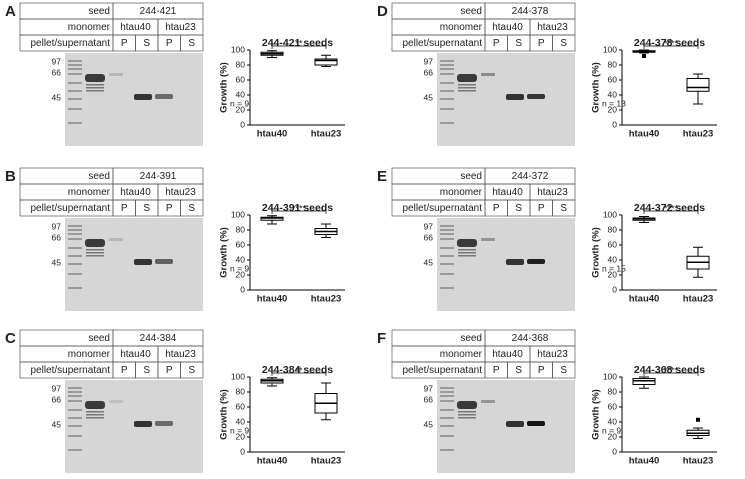 The width and height of the screenshot is (745, 479). What do you see at coordinates (10, 338) in the screenshot?
I see `panel-letter: C` at bounding box center [10, 338].